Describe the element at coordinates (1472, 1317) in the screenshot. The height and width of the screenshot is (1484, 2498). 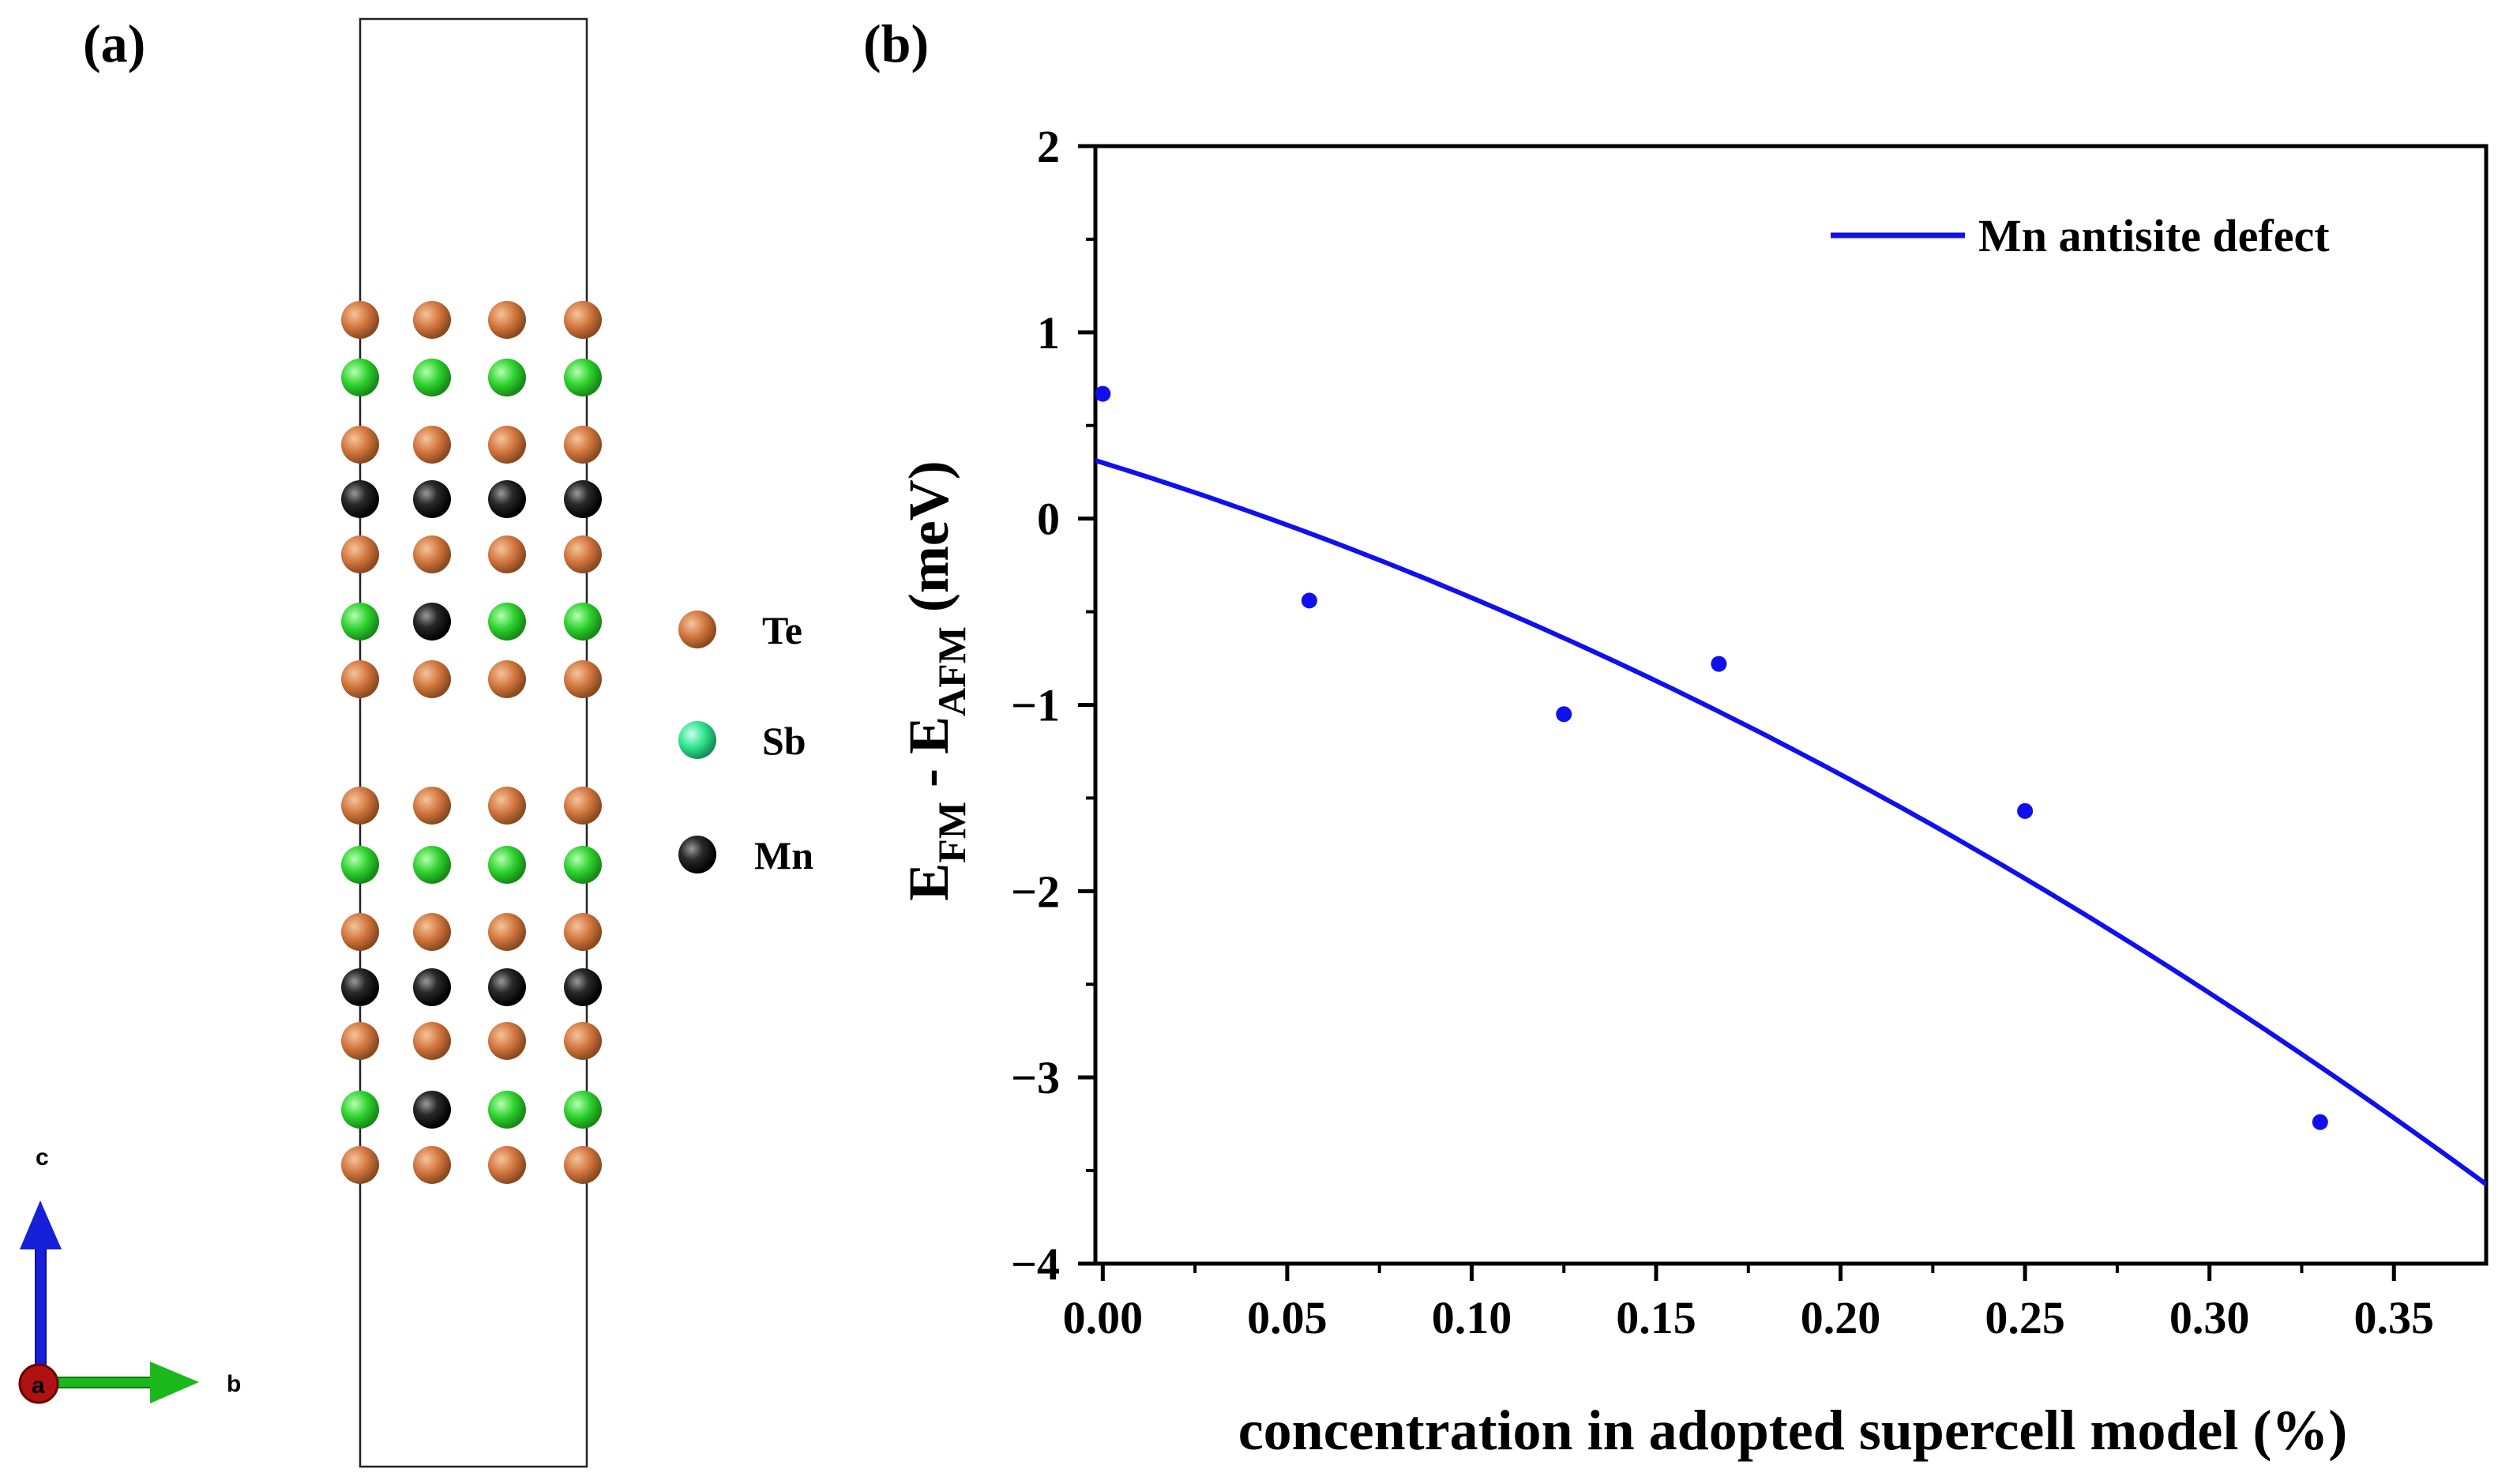
I see `x-tick-label: 0.10` at that location.